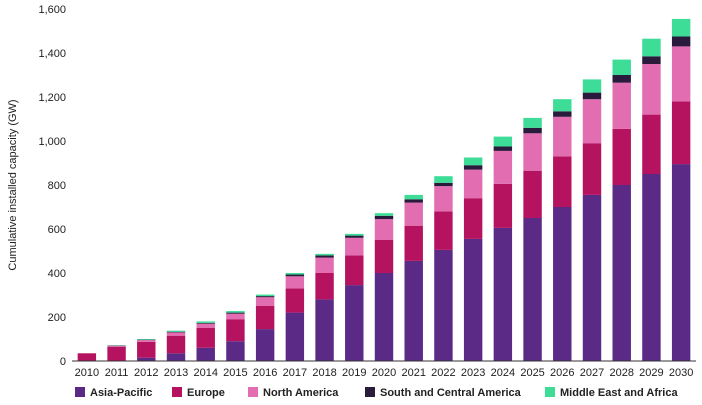  I want to click on x-tick-label: 2014, so click(205, 373).